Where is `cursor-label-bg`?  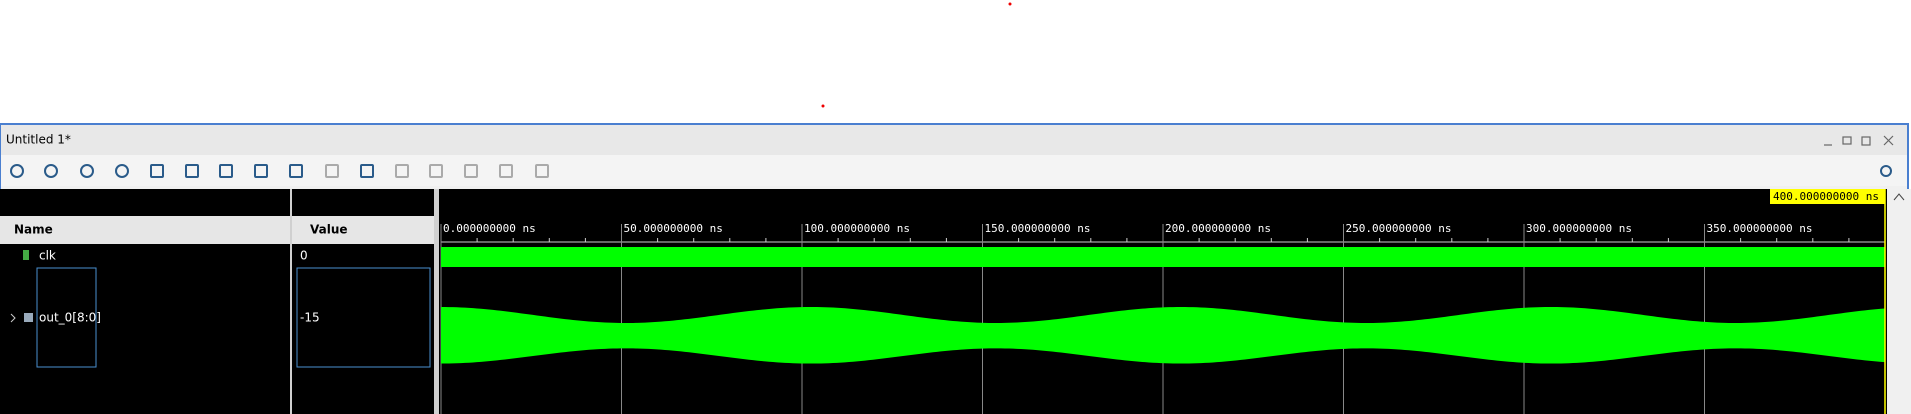 cursor-label-bg is located at coordinates (1827, 196).